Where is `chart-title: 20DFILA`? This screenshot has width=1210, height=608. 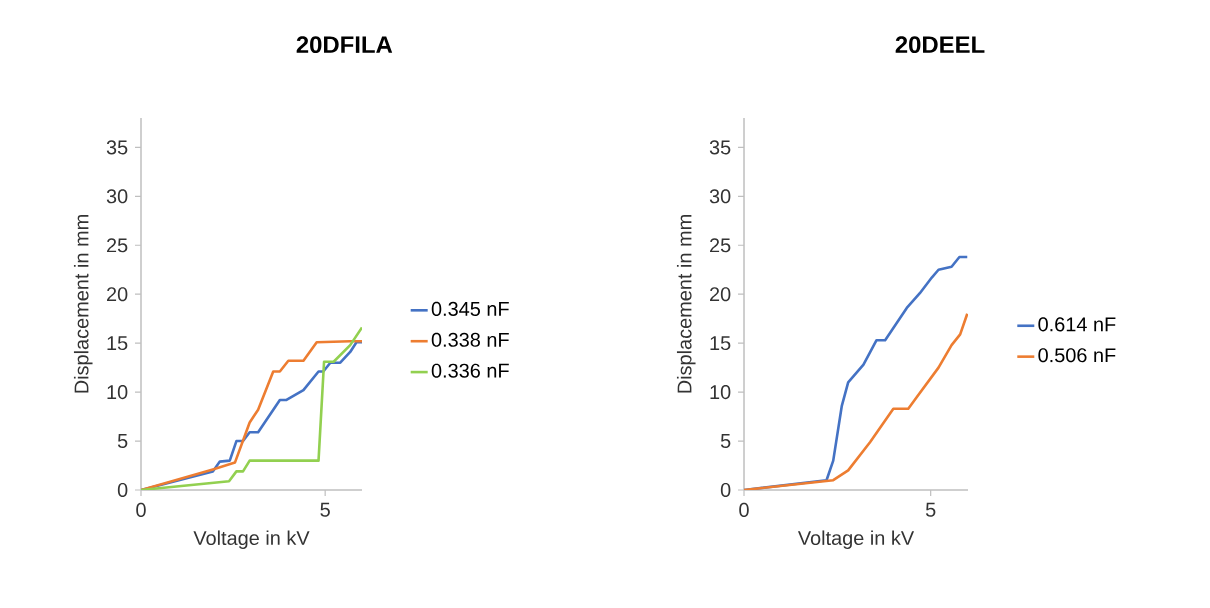
chart-title: 20DFILA is located at coordinates (344, 45).